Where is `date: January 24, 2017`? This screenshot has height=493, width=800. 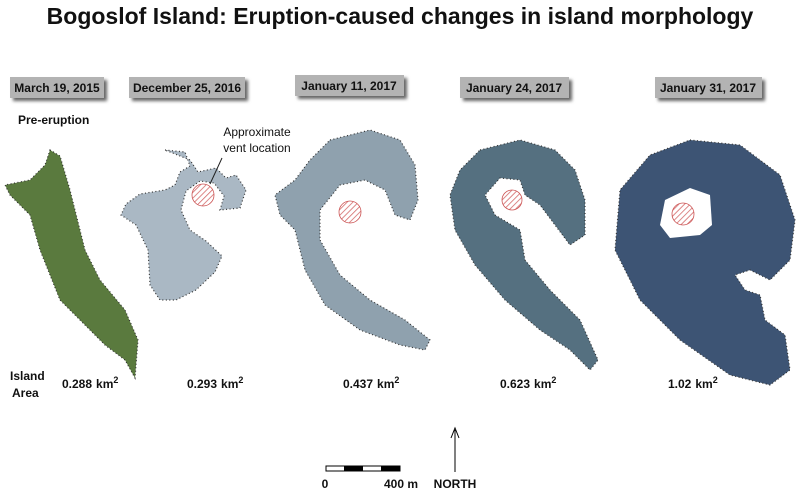
date: January 24, 2017 is located at coordinates (514, 88).